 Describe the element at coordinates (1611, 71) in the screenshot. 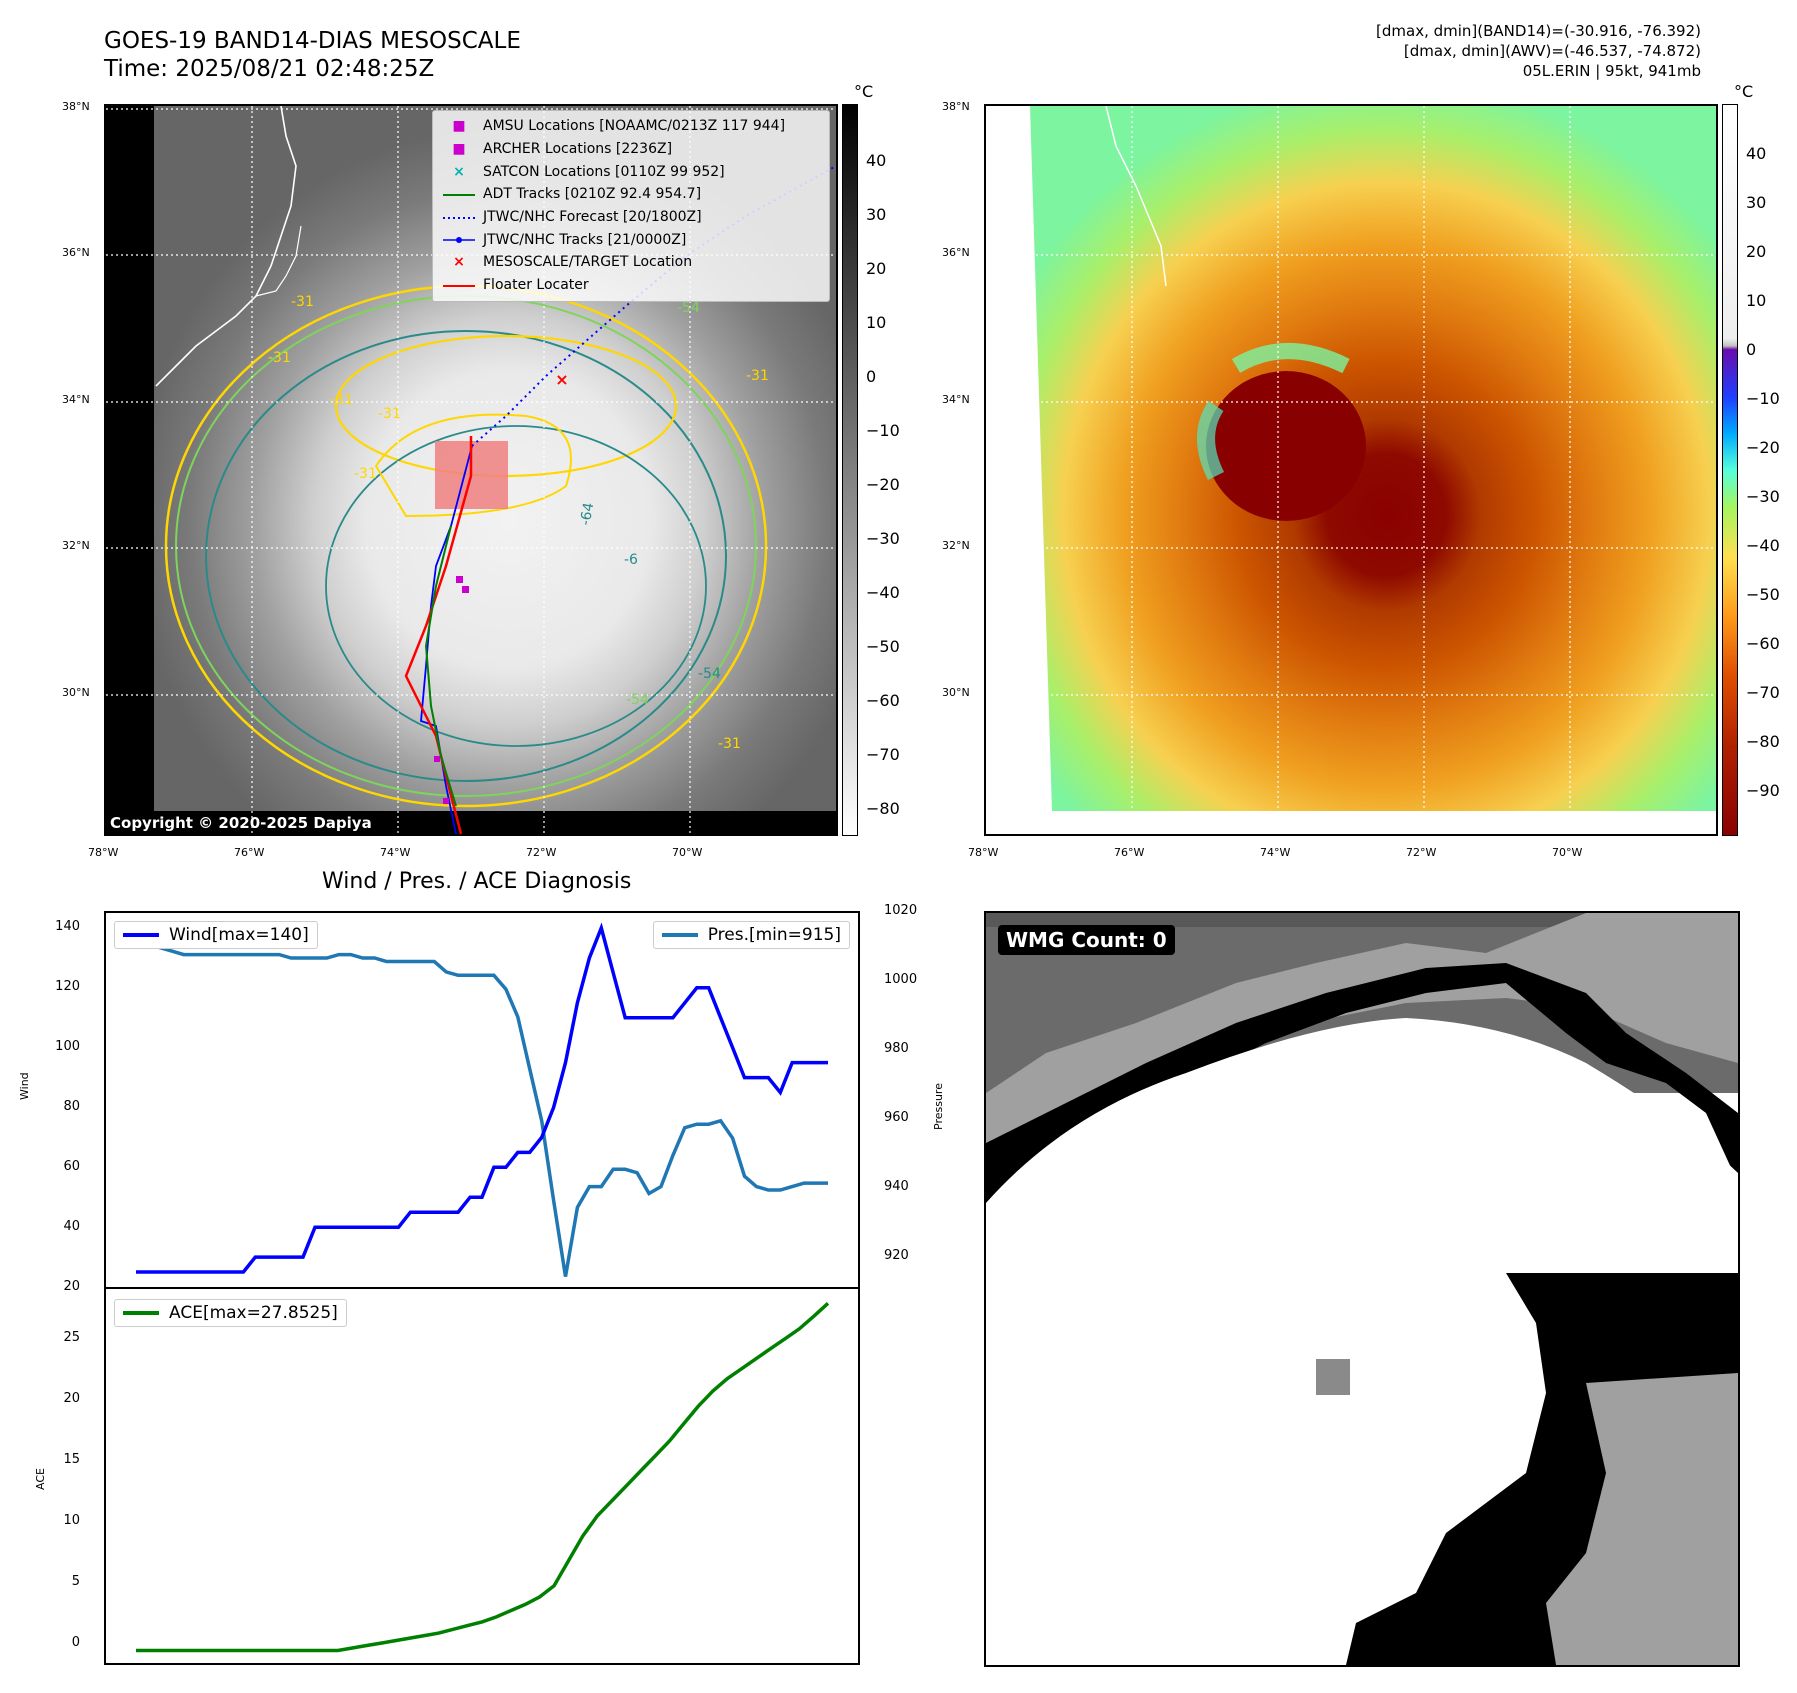

I see `storm-info: 05L.ERIN | 95kt, 941mb` at that location.